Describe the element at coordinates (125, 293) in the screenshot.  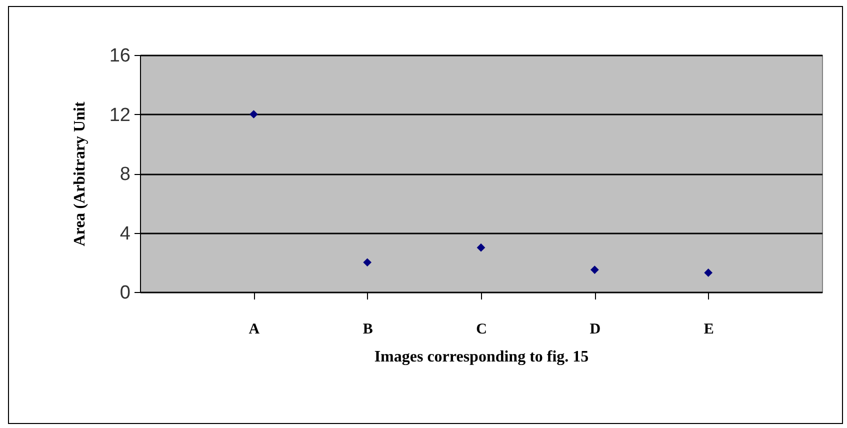
I see `y-tick-label: 0` at that location.